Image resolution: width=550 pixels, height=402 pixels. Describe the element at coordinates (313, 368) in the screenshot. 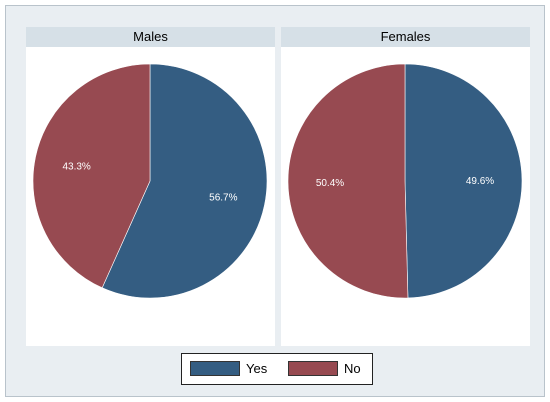

I see `legend-swatch-no` at that location.